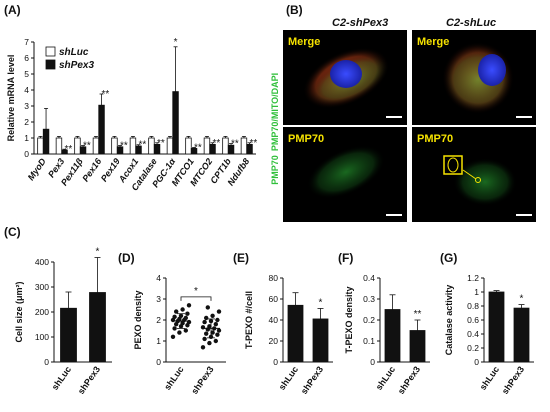 This screenshot has height=412, width=550. What do you see at coordinates (126, 258) in the screenshot?
I see `panel-letter-d: (D)` at bounding box center [126, 258].